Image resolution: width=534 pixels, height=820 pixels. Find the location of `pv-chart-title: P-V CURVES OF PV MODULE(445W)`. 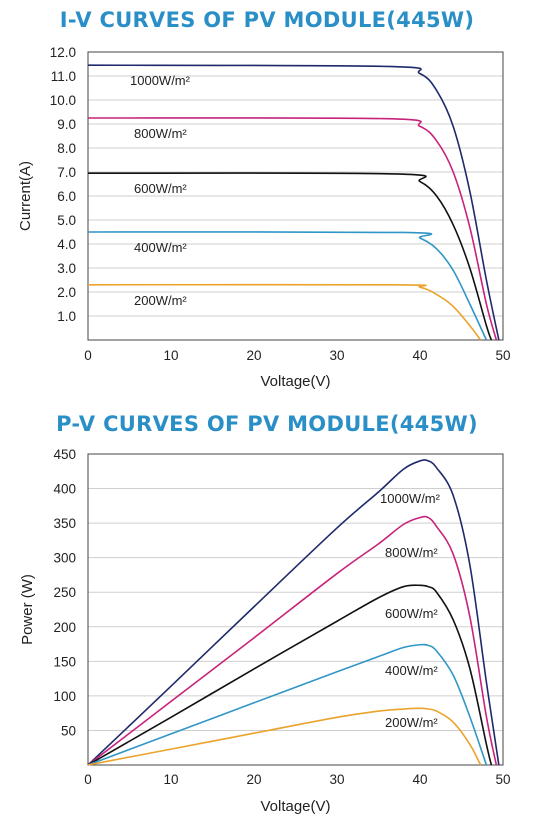

pv-chart-title: P-V CURVES OF PV MODULE(445W) is located at coordinates (267, 424).